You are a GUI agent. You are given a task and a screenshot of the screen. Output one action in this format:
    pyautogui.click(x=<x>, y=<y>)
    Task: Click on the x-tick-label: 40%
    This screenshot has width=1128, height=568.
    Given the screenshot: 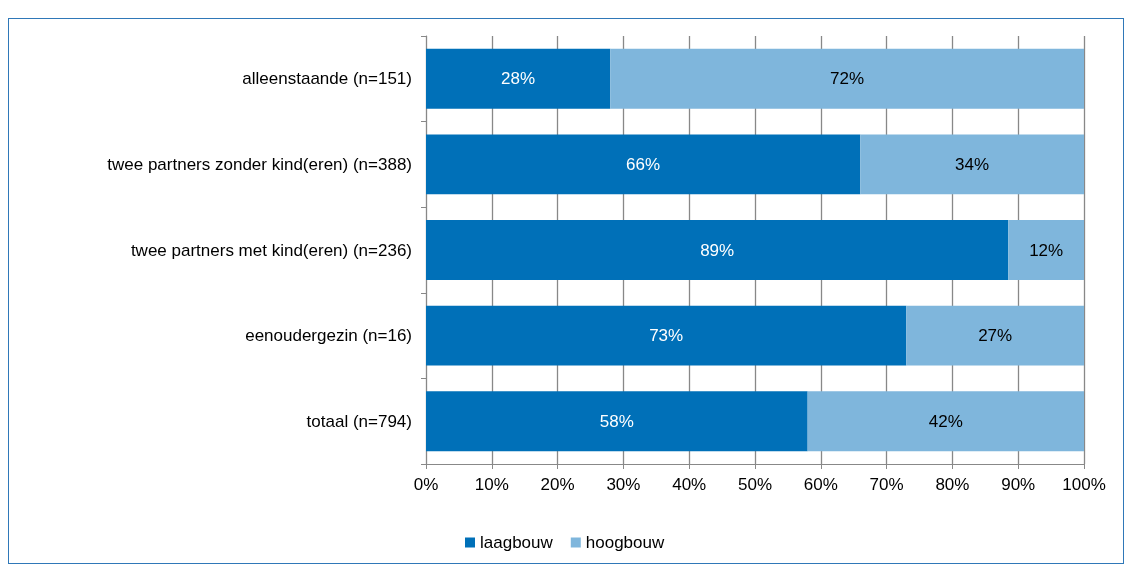 What is the action you would take?
    pyautogui.click(x=689, y=484)
    